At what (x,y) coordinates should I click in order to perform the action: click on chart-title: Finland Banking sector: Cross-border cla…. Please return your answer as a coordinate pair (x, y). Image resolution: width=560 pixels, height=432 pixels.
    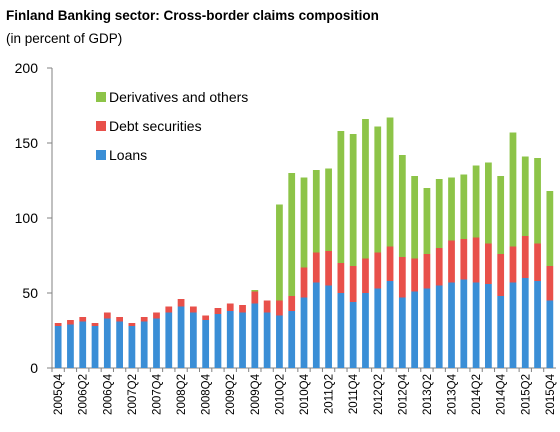
    Looking at the image, I should click on (192, 15).